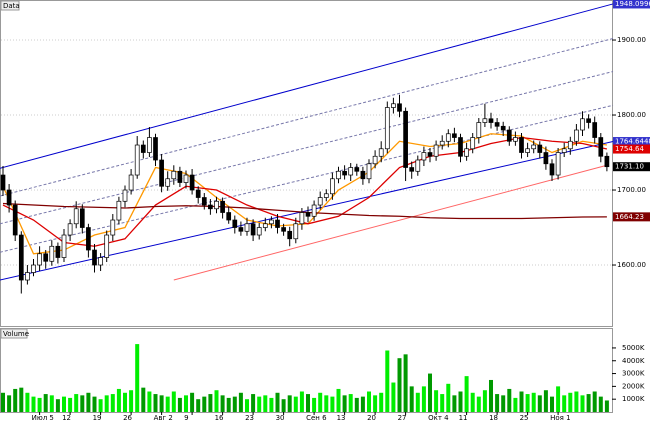  Describe the element at coordinates (66, 418) in the screenshot. I see `x-tick-label: 12` at that location.